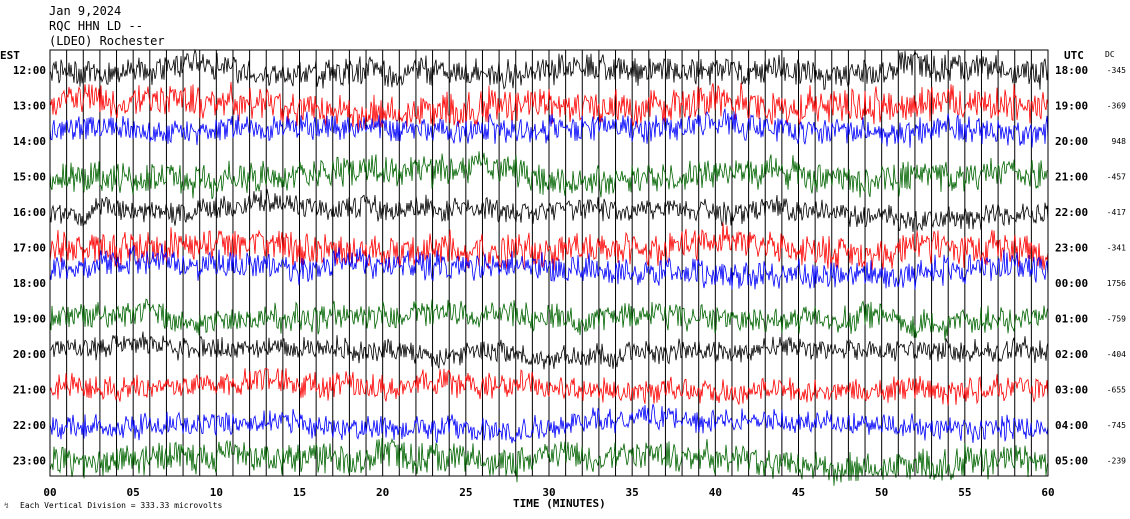  I want to click on trace-2000, so click(549, 350).